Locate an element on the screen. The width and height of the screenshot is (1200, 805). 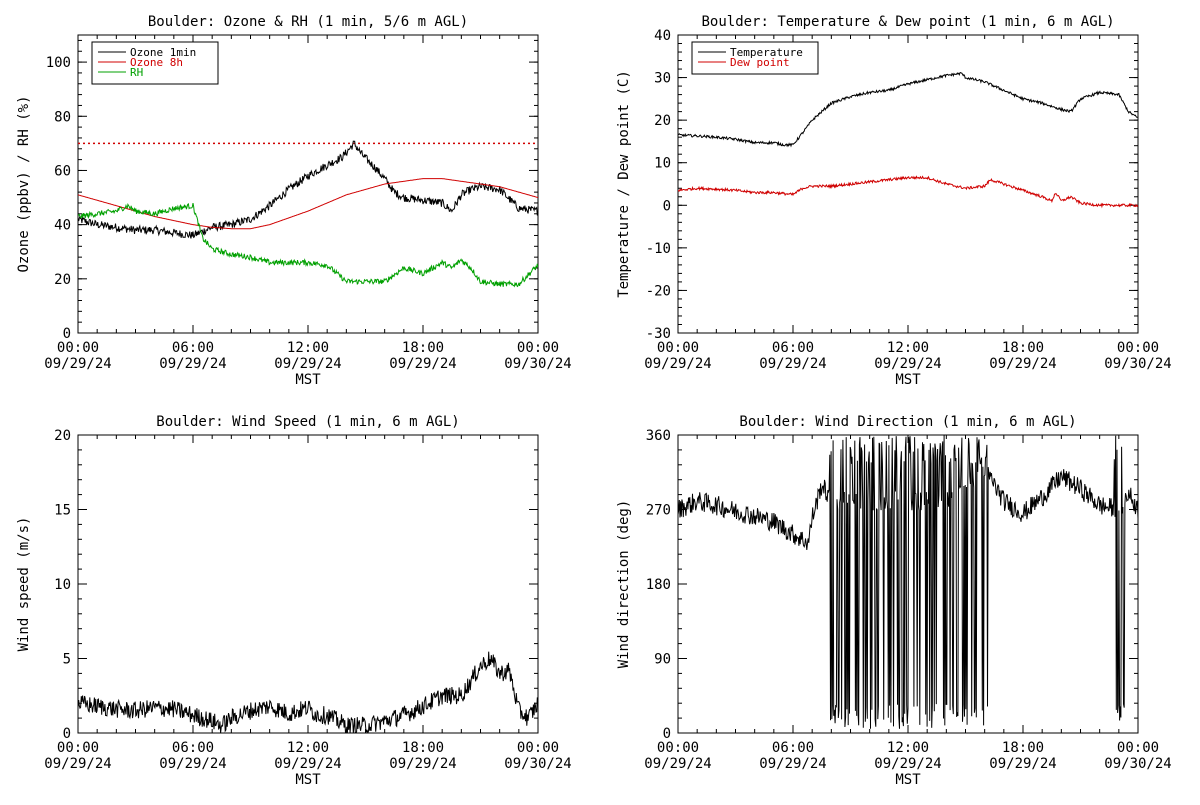
legend-label: Dew point is located at coordinates (760, 62).